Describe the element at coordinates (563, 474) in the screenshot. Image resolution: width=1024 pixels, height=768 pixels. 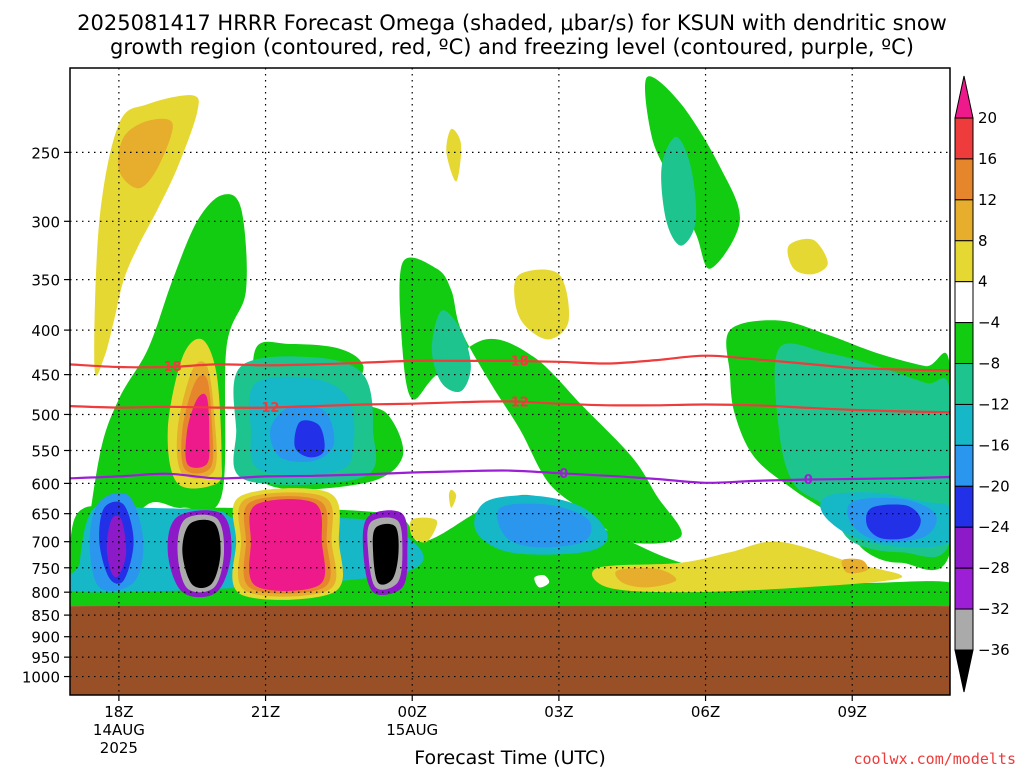
I see `contour-label-0-0: 0` at that location.